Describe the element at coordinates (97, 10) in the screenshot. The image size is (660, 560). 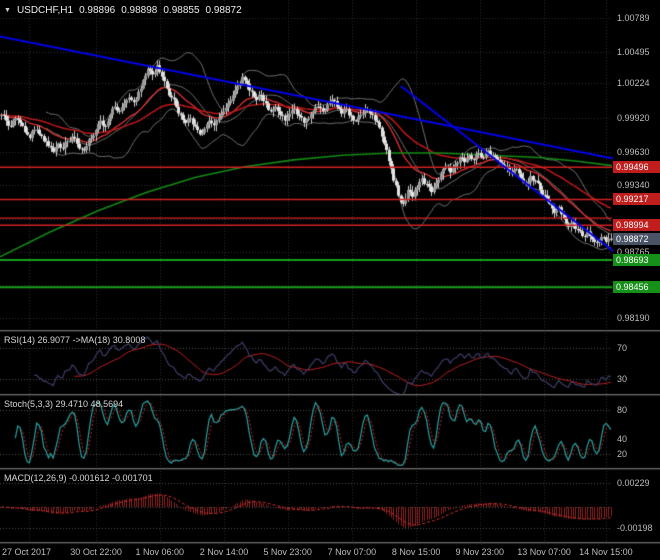
I see `open-price-value: 0.98896` at that location.